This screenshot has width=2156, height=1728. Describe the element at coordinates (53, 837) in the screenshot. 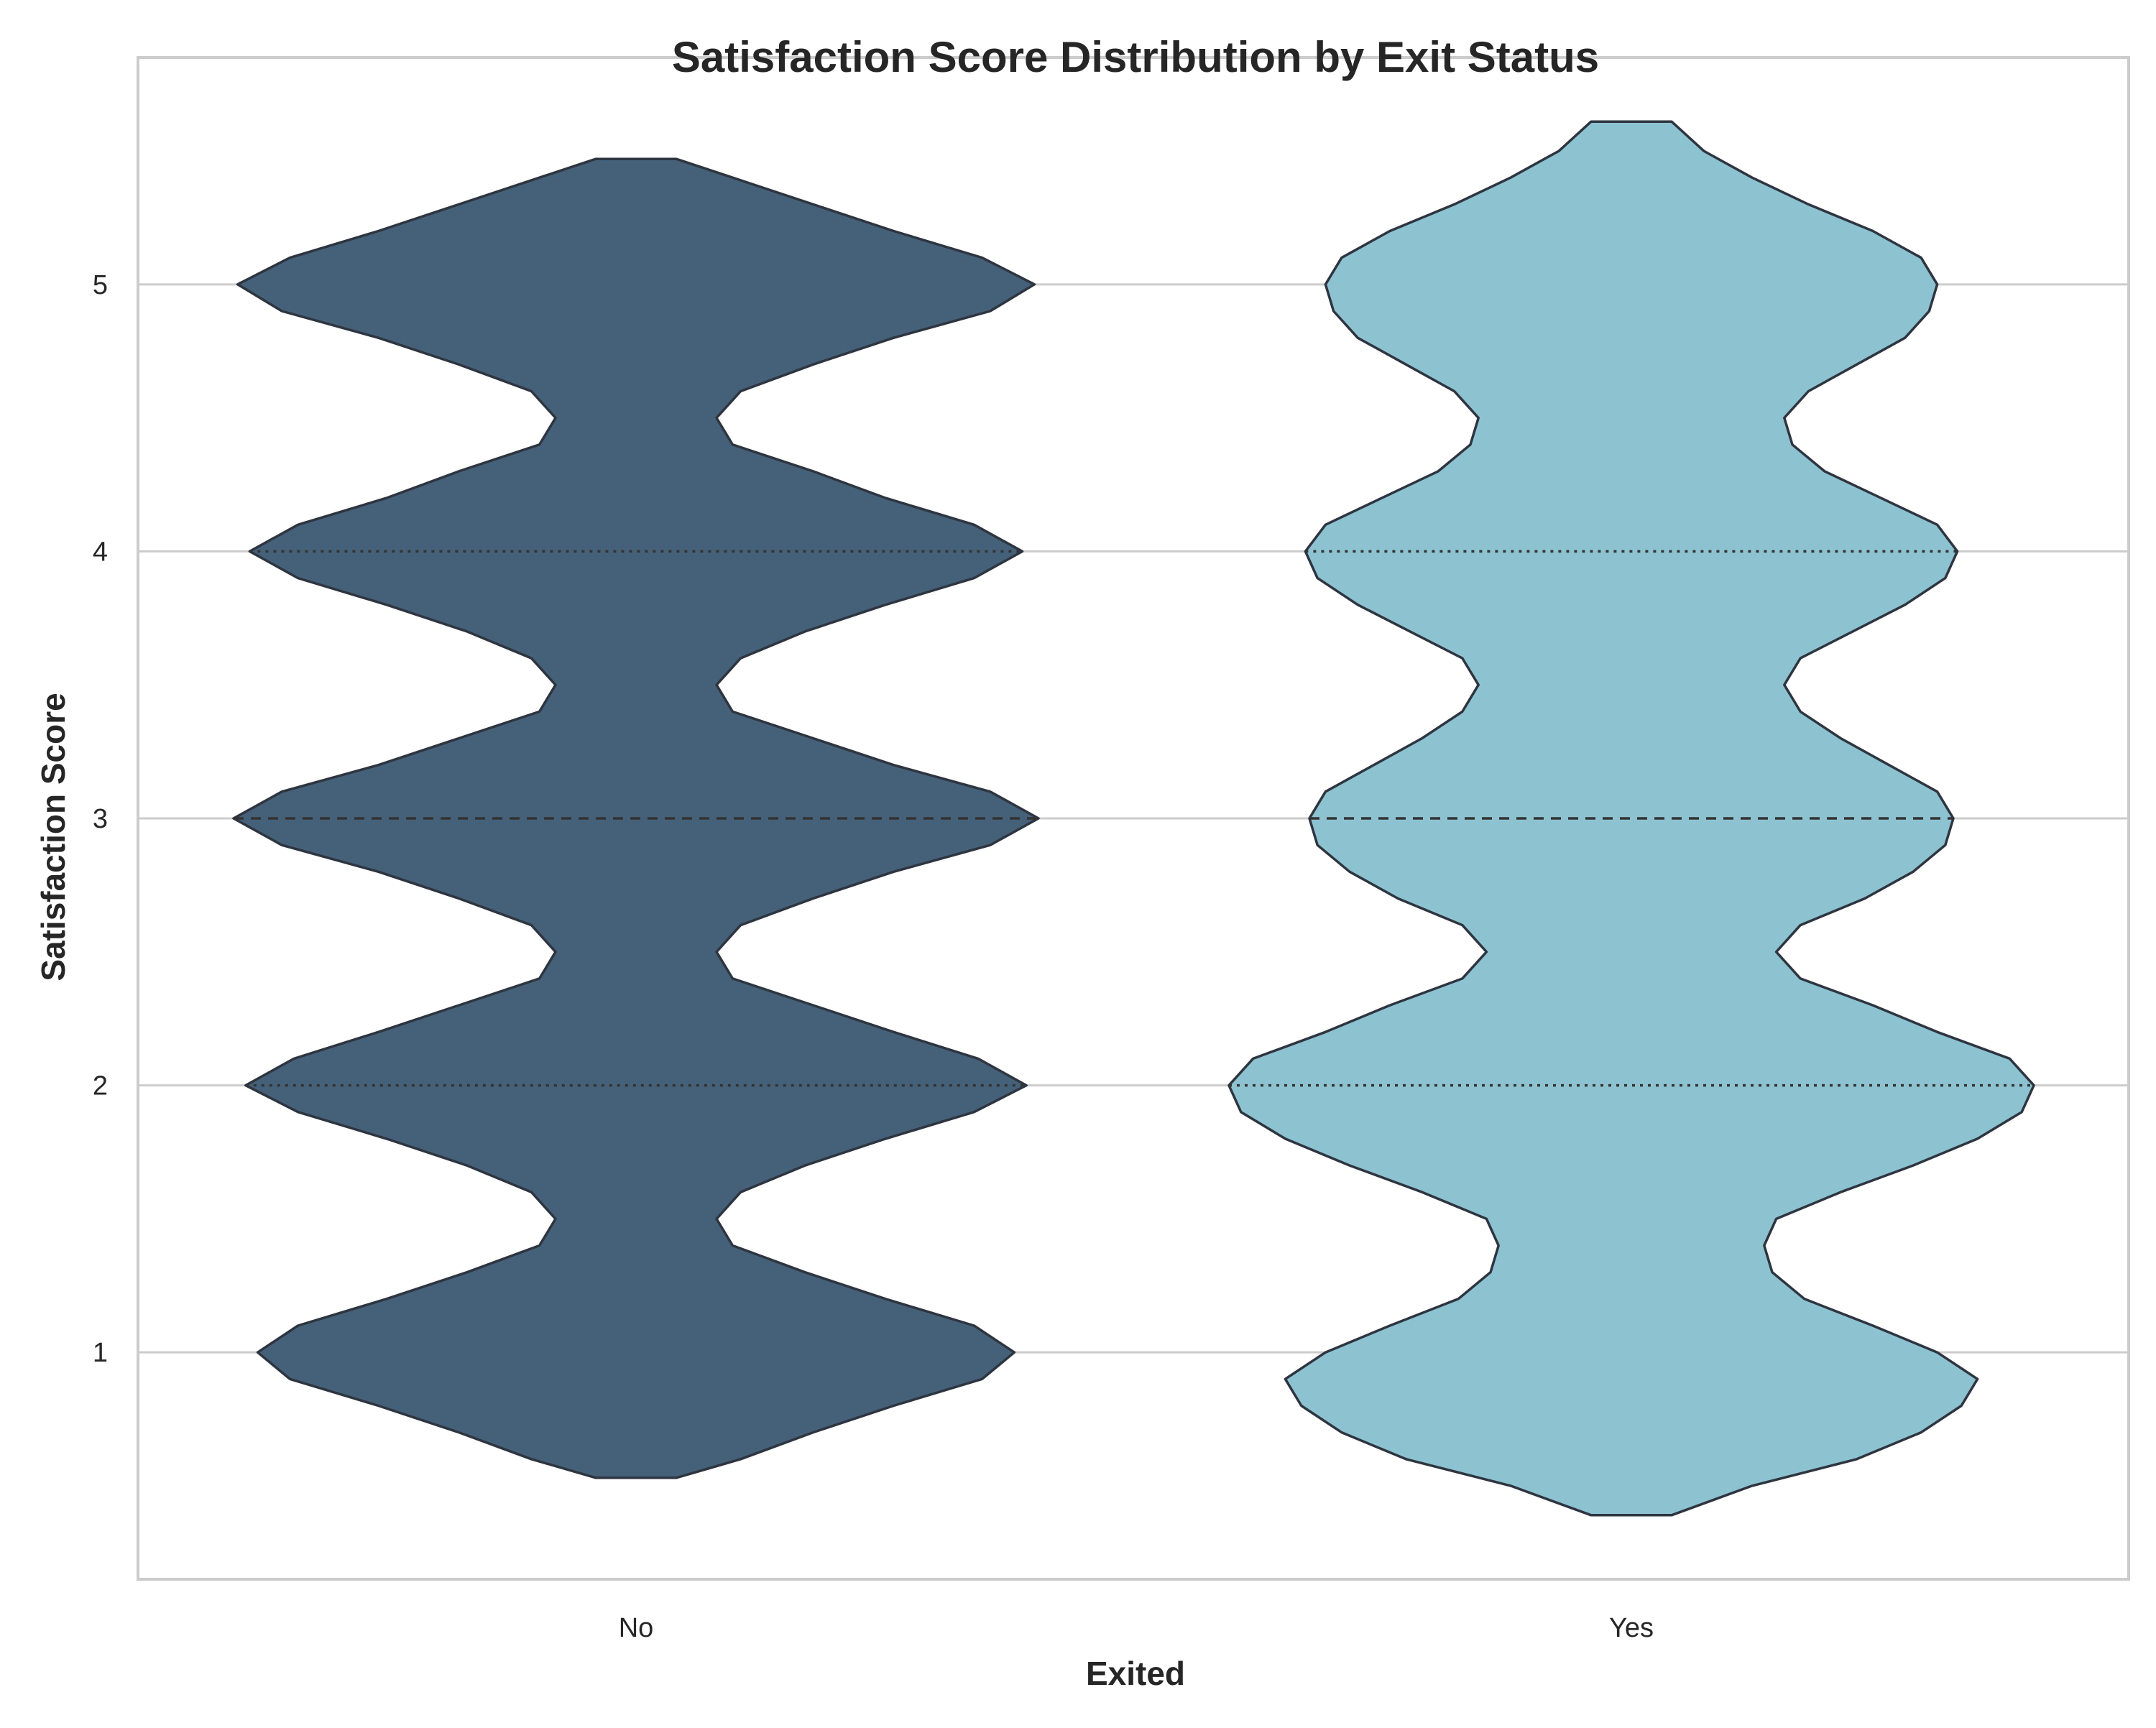

I see `y-axis-label: Satisfaction Score` at that location.